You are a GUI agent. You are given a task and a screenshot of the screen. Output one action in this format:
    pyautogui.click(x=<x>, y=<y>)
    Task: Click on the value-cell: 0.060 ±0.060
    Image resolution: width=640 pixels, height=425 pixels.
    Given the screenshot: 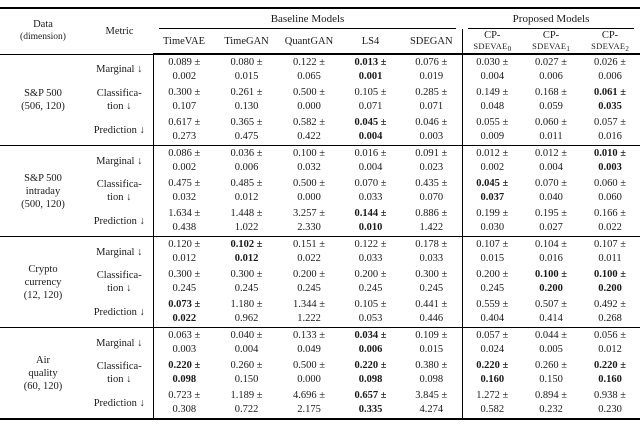 What is the action you would take?
    pyautogui.click(x=610, y=190)
    